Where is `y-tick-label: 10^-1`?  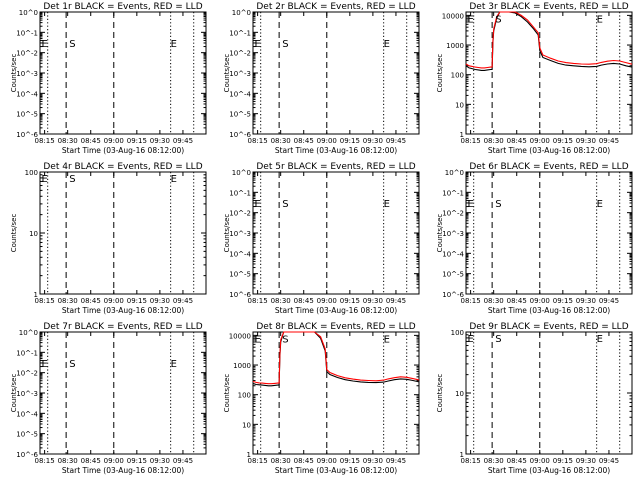
y-tick-label: 10^-1 is located at coordinates (240, 33).